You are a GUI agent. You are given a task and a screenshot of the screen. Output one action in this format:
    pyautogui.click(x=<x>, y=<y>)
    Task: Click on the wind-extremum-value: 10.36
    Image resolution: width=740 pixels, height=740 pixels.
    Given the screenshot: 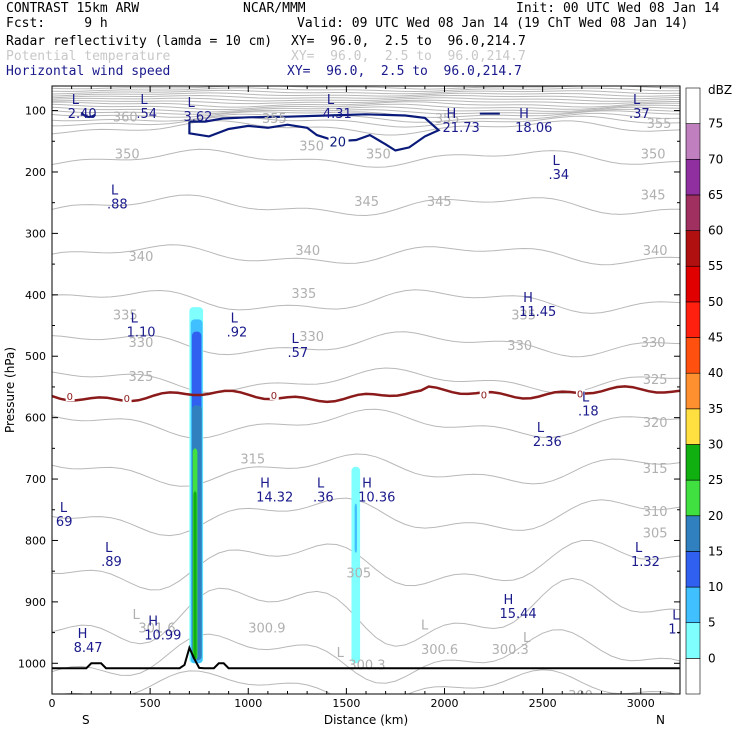 What is the action you would take?
    pyautogui.click(x=376, y=497)
    